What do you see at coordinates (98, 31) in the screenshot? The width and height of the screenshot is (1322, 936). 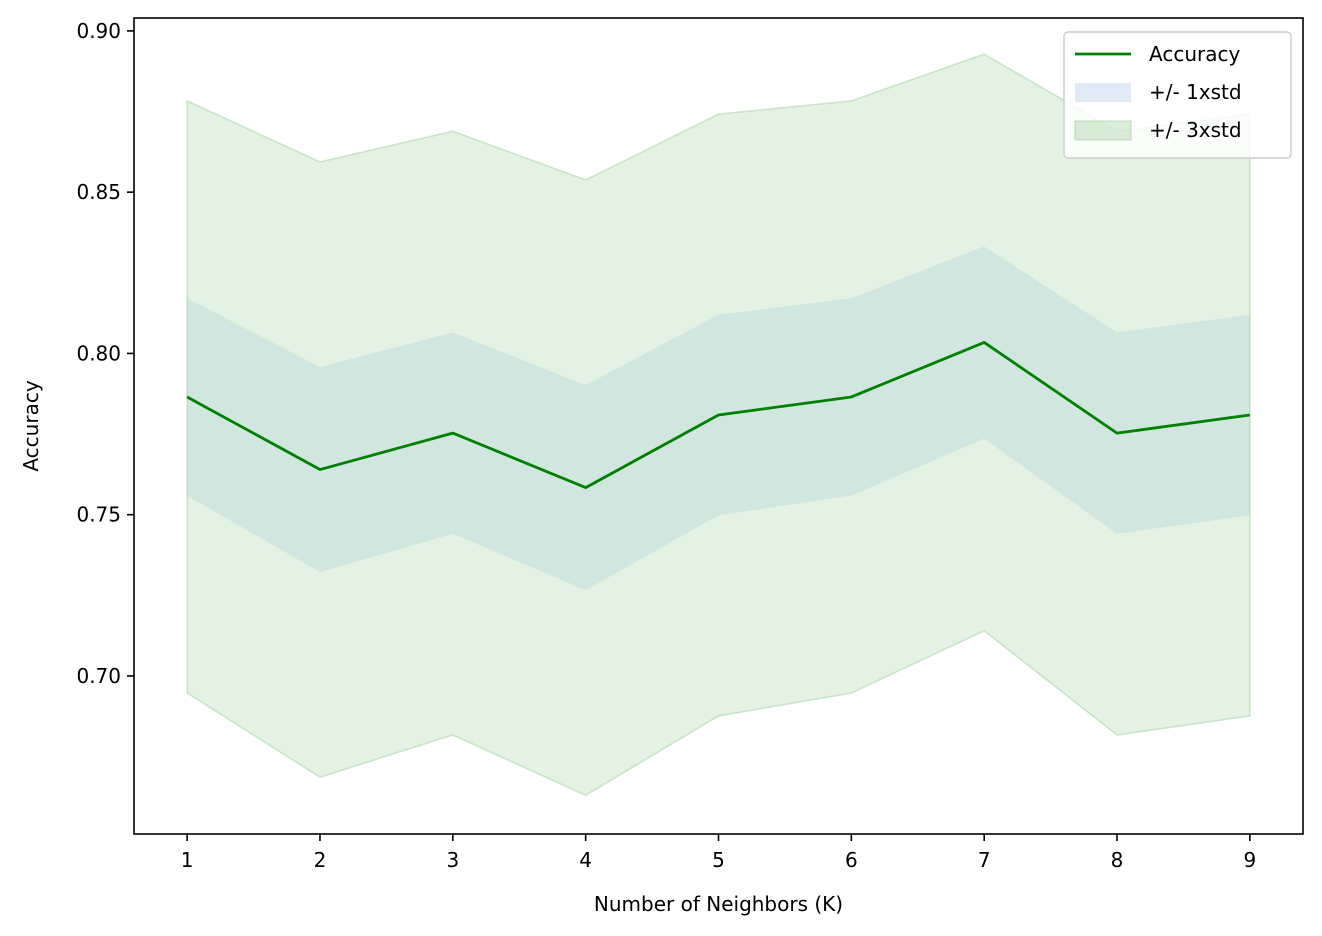 I see `y-tick-label: 0.90` at bounding box center [98, 31].